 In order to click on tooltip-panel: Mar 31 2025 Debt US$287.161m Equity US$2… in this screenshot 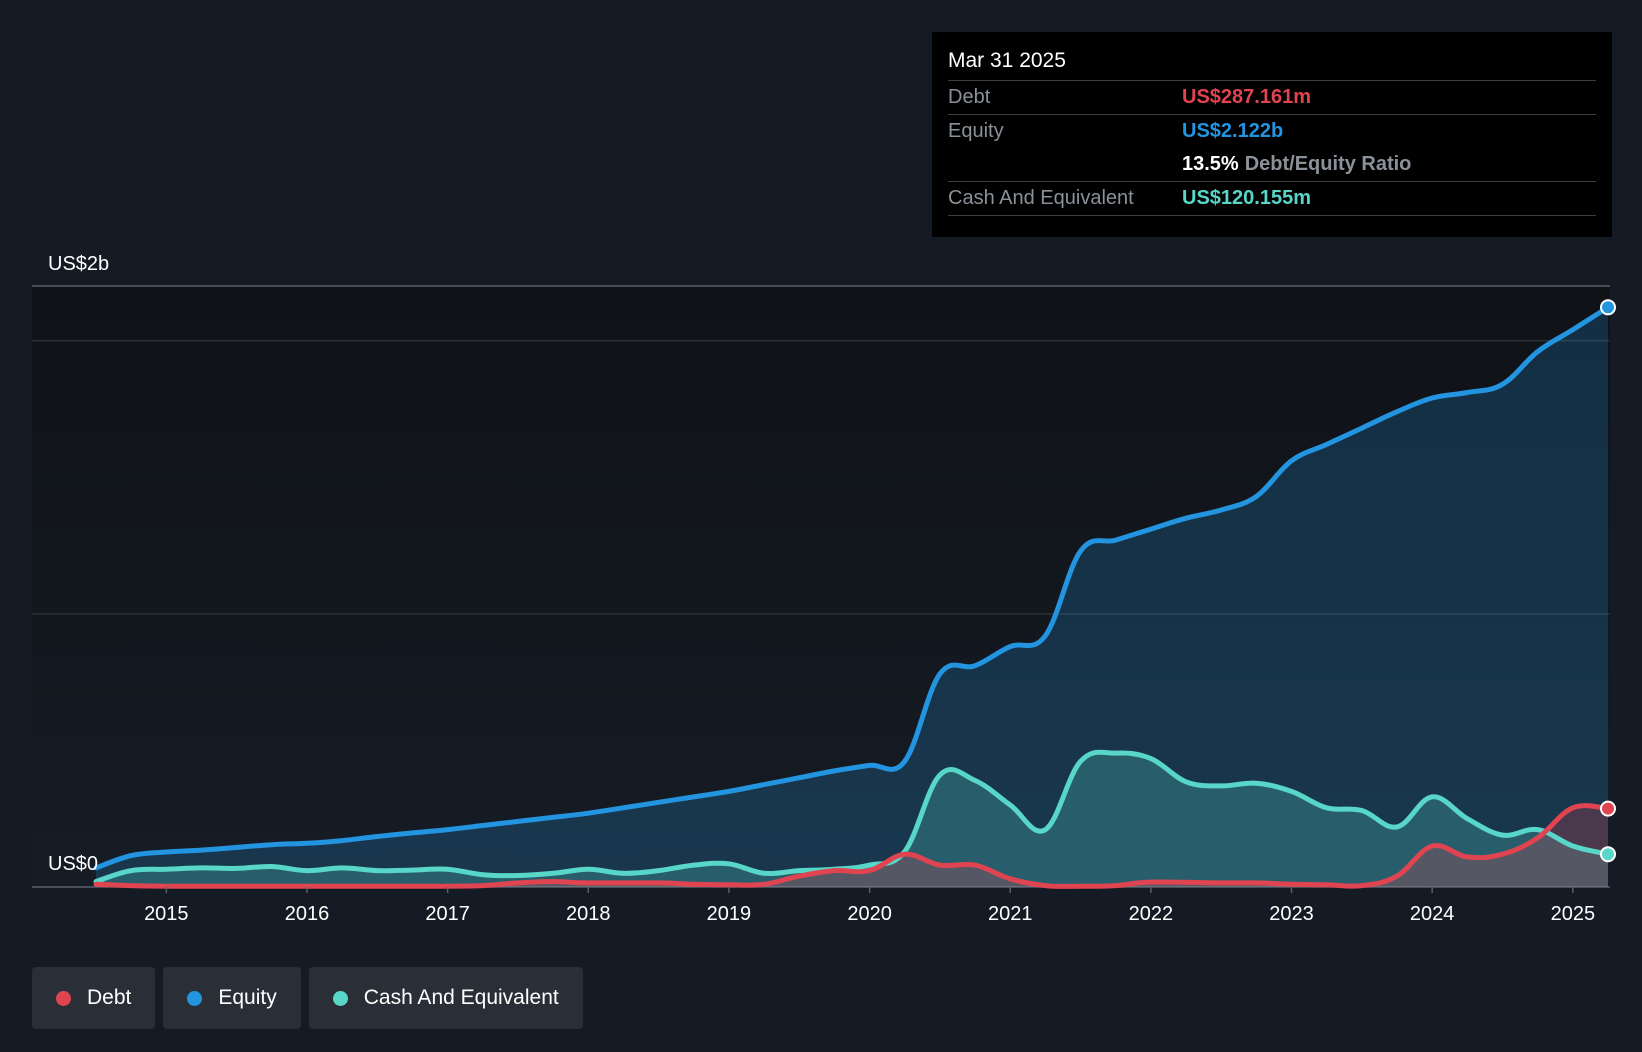, I will do `click(1272, 134)`.